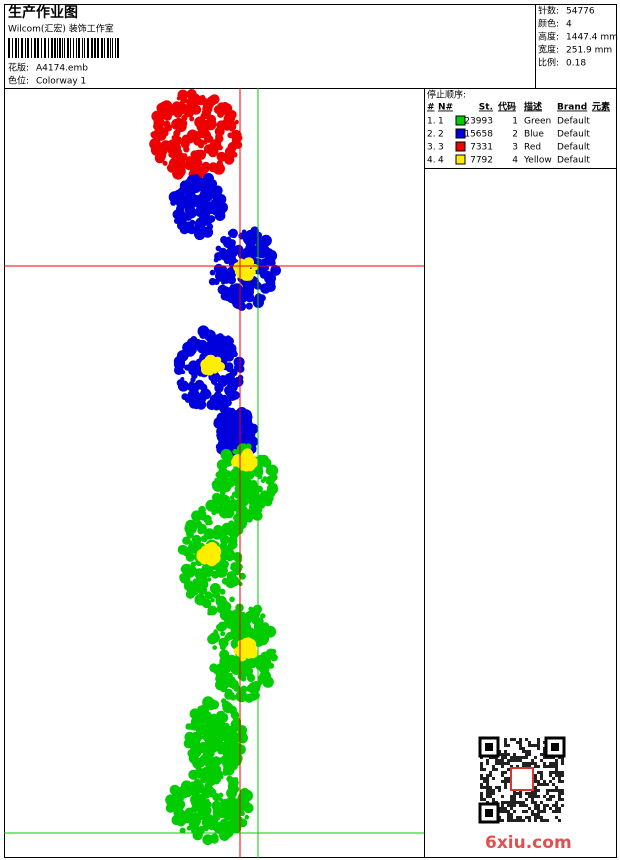 Image resolution: width=620 pixels, height=860 pixels. Describe the element at coordinates (478, 135) in the screenshot. I see `row-stitches: 15658` at that location.